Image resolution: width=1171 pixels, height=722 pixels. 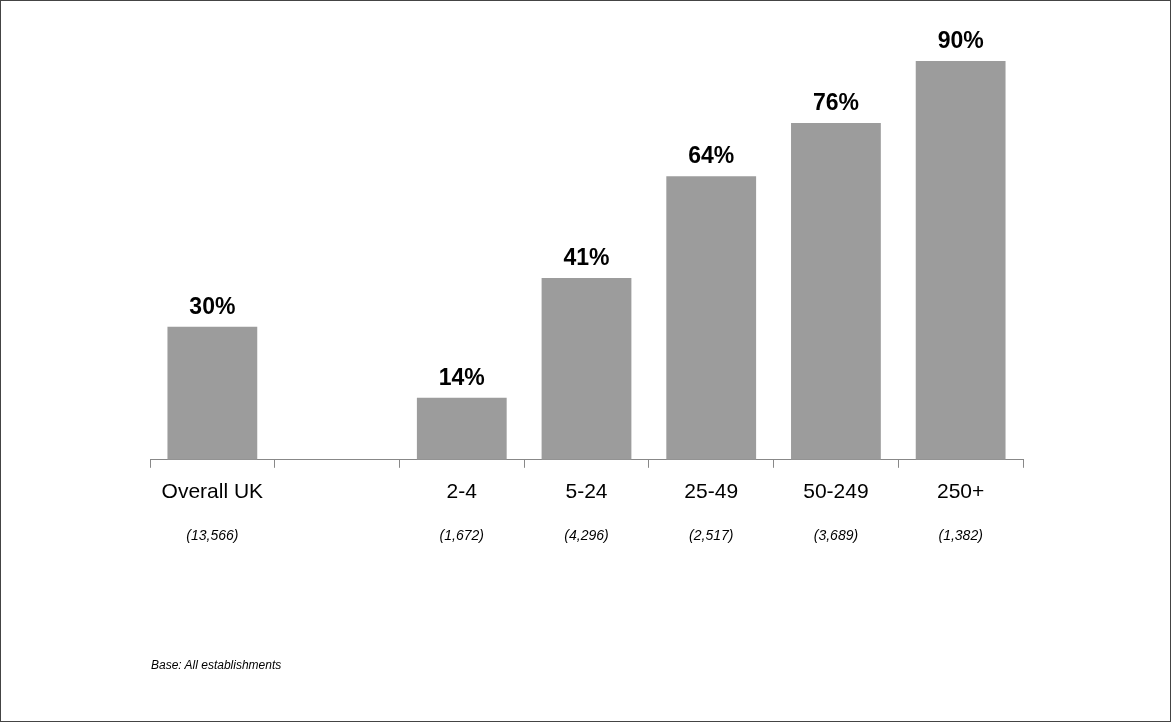 I want to click on x-tick-label: 25-49, so click(x=711, y=491).